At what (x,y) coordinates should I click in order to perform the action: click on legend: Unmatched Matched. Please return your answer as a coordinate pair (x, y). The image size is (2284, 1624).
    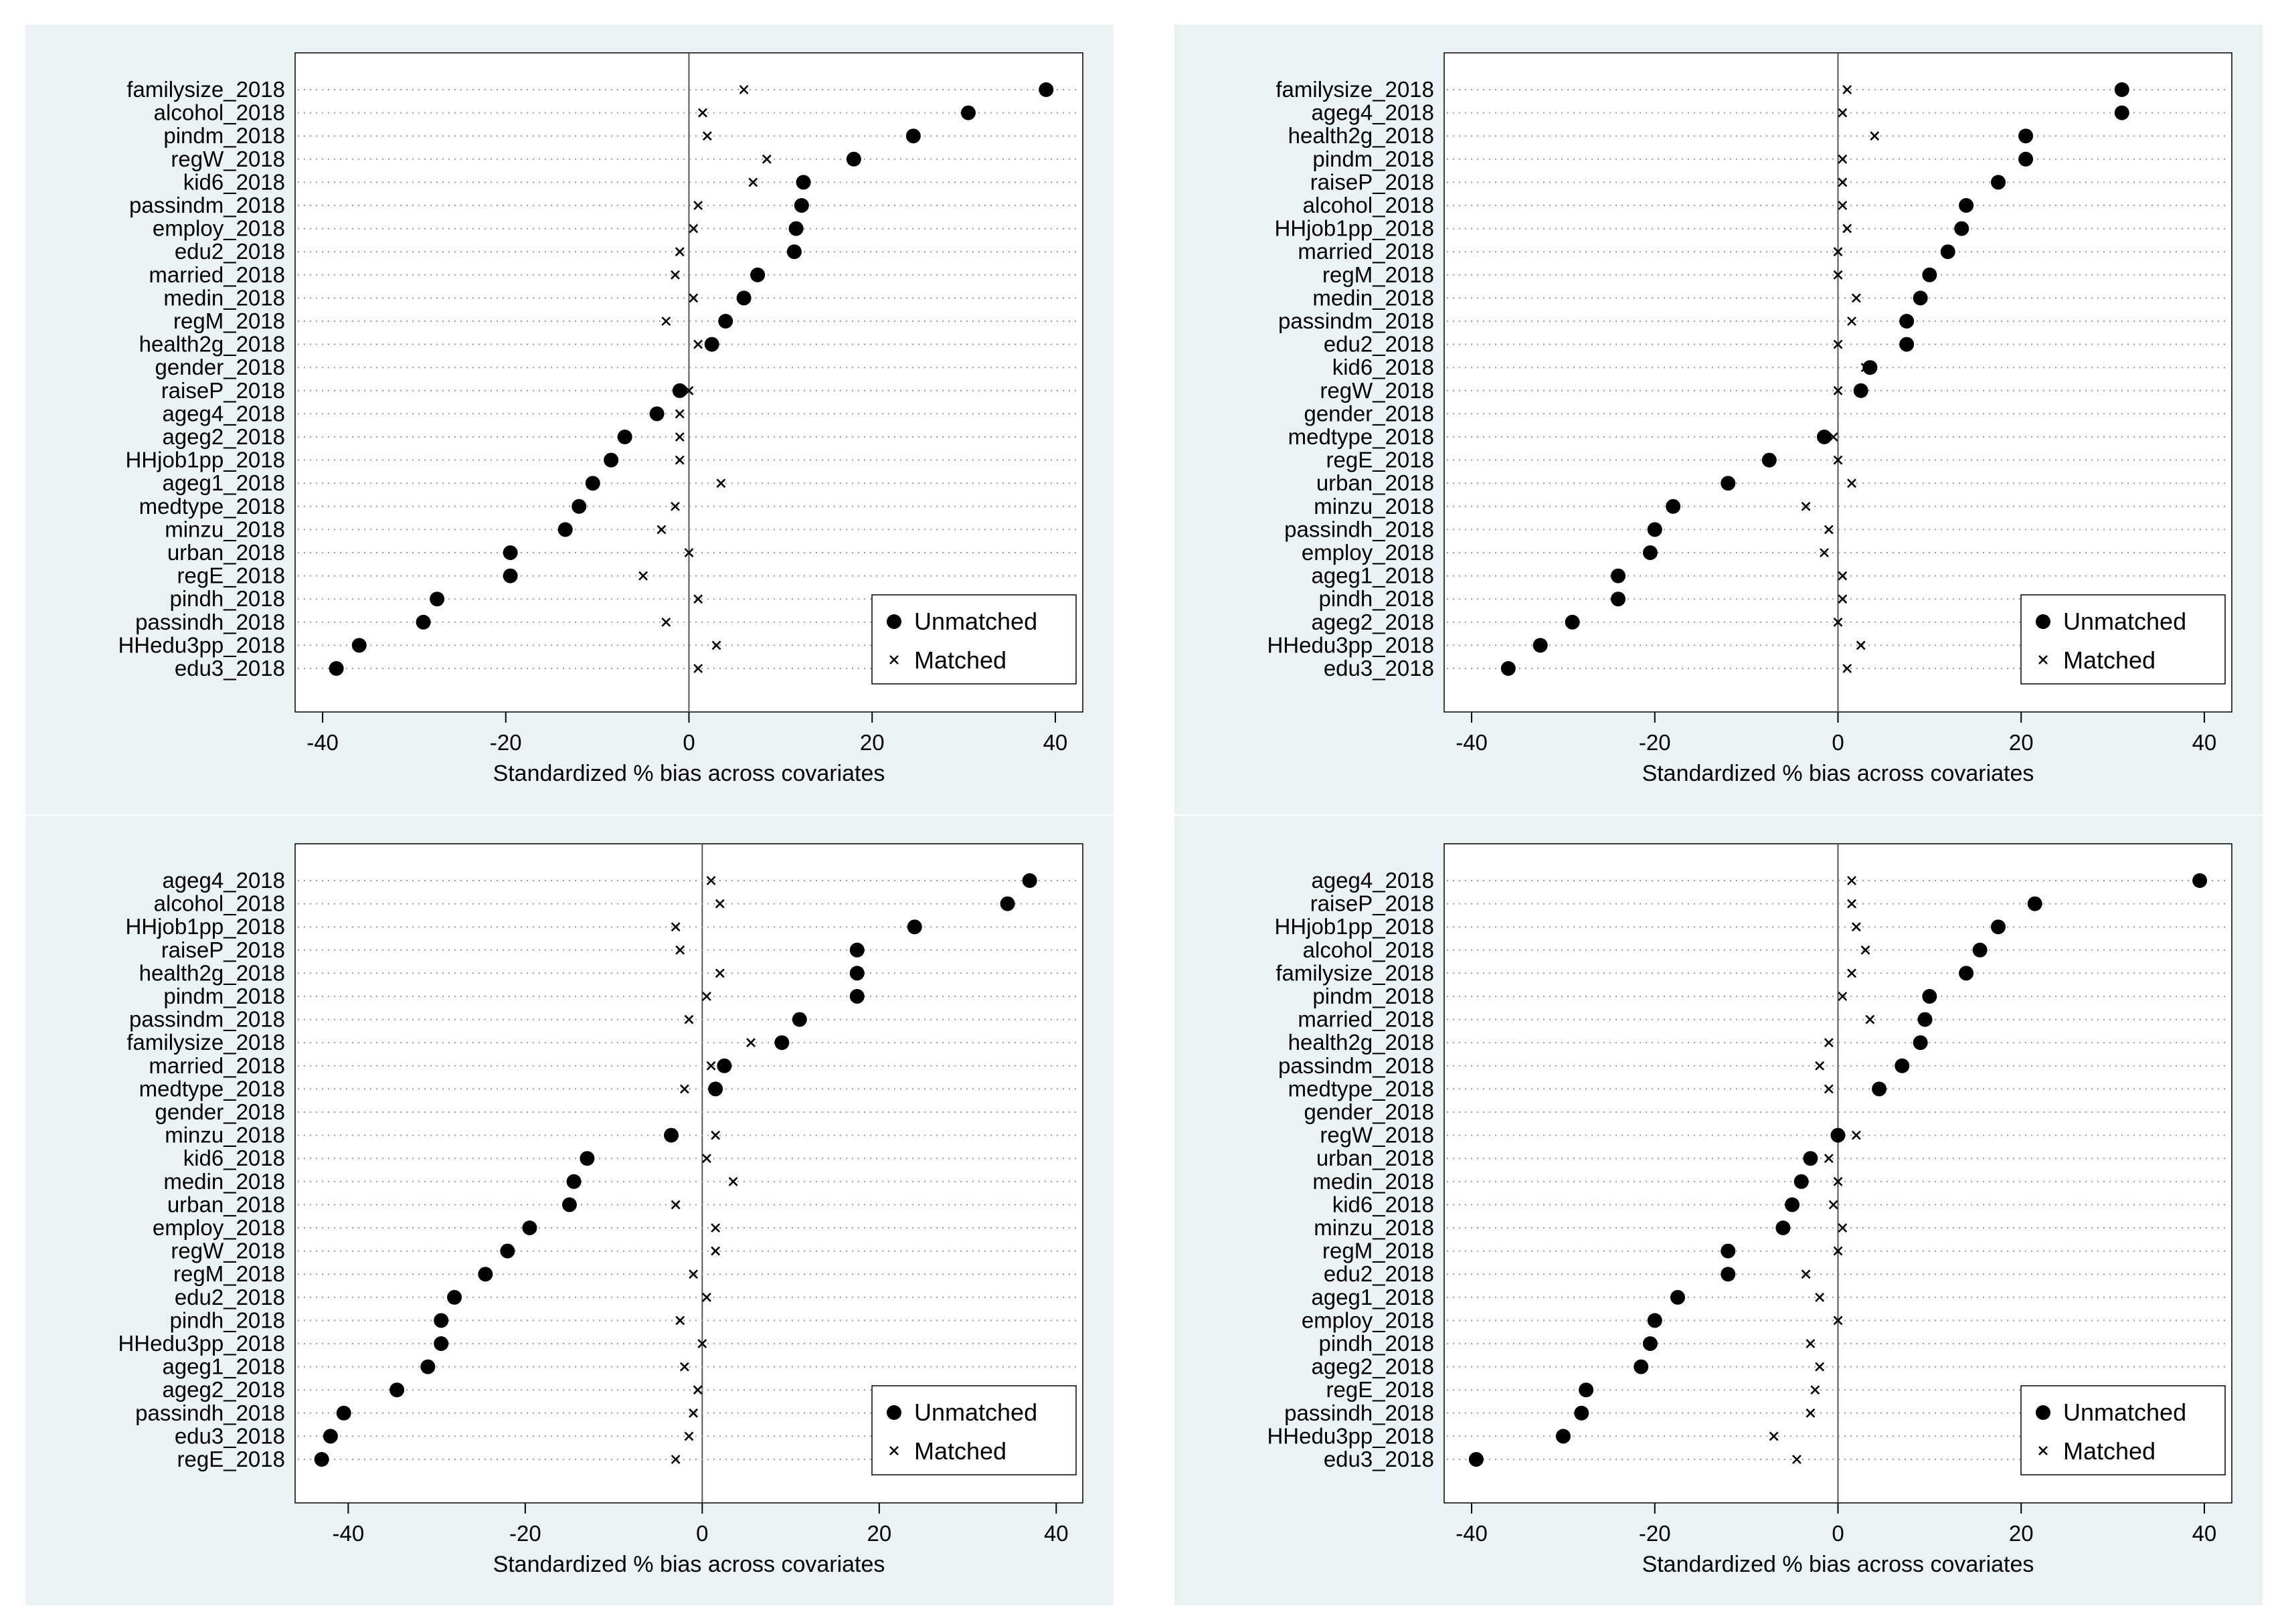
    Looking at the image, I should click on (2123, 639).